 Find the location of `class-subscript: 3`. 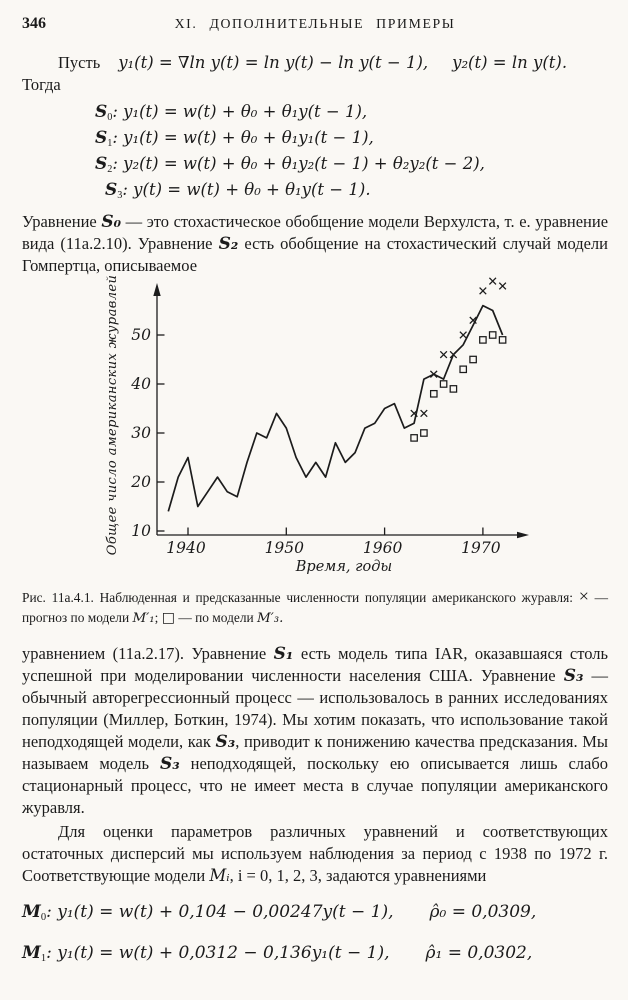

class-subscript: 3 is located at coordinates (120, 195).